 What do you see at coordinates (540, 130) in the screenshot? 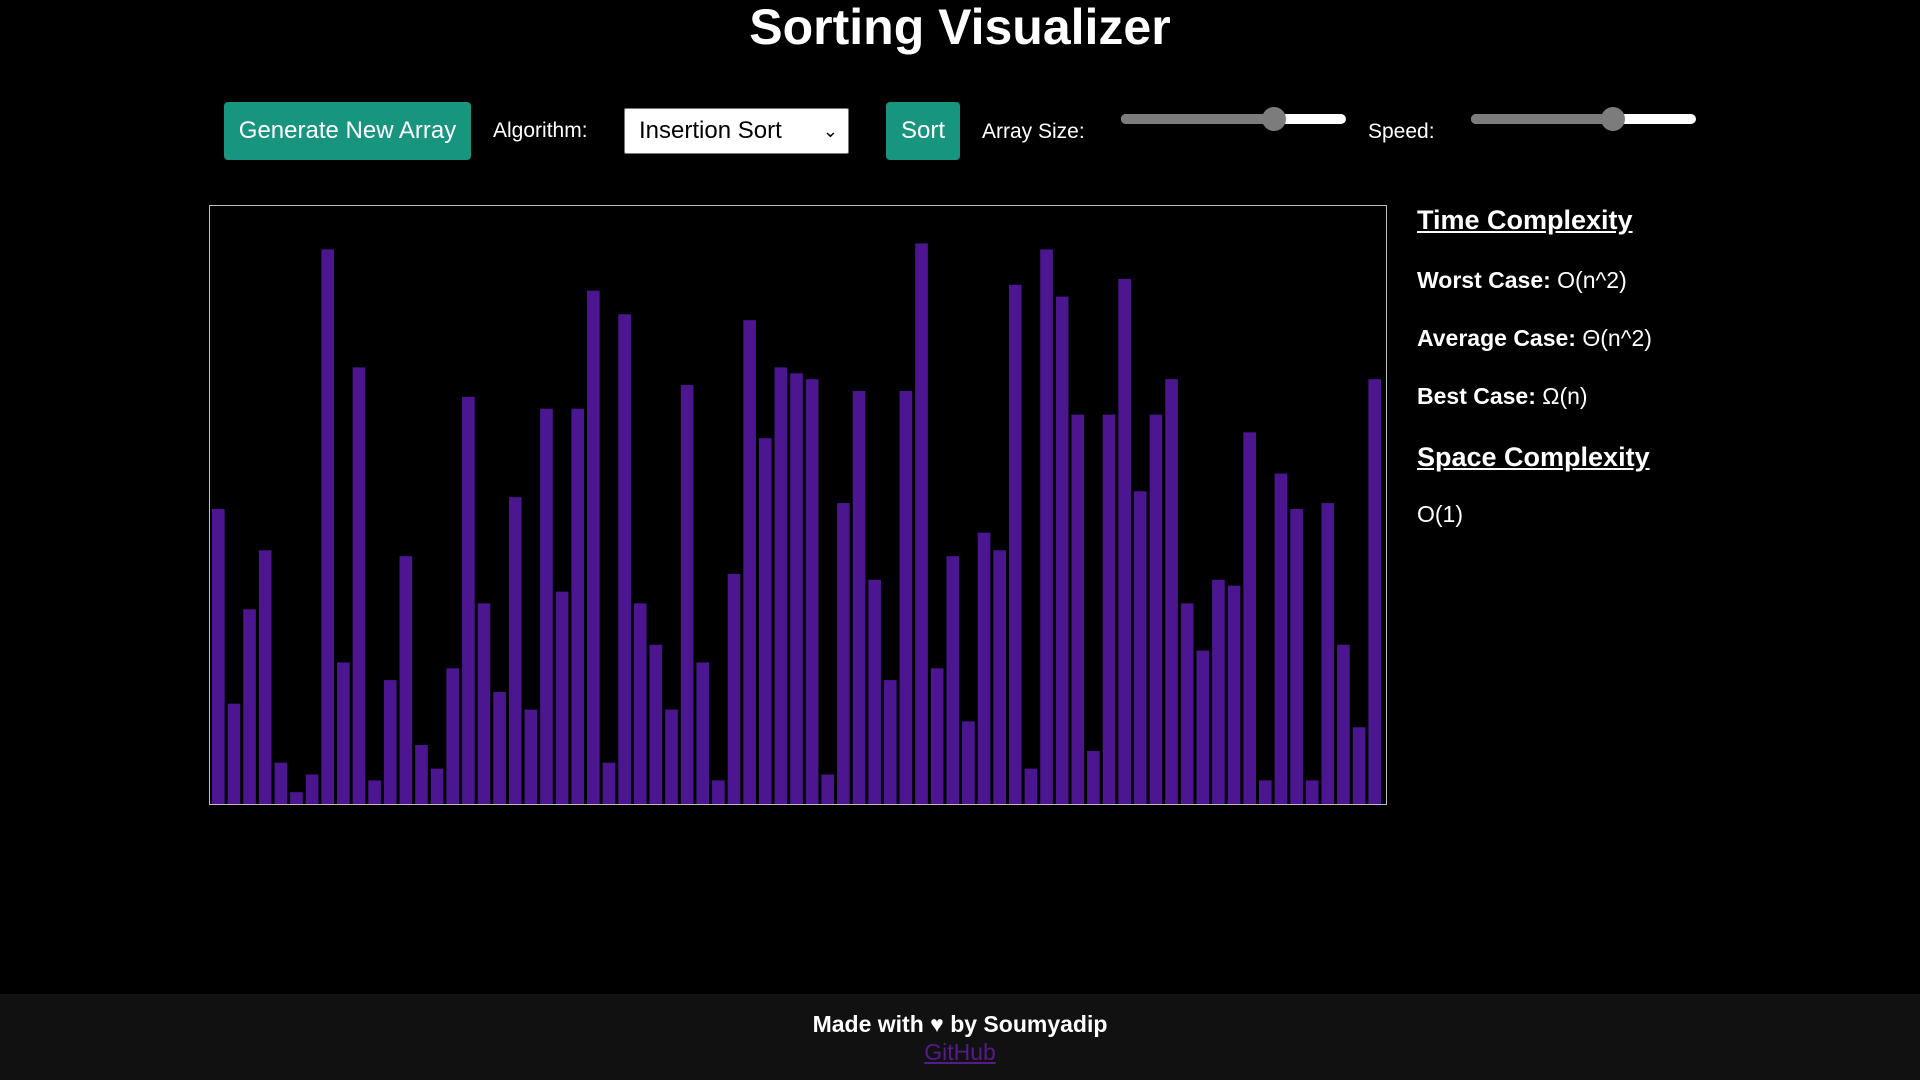
I see `algorithm-label: Algorithm:` at bounding box center [540, 130].